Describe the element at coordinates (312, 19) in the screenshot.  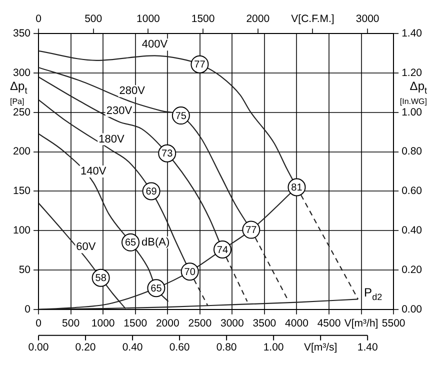
I see `x2-tick-label: V[C.F.M.]` at that location.